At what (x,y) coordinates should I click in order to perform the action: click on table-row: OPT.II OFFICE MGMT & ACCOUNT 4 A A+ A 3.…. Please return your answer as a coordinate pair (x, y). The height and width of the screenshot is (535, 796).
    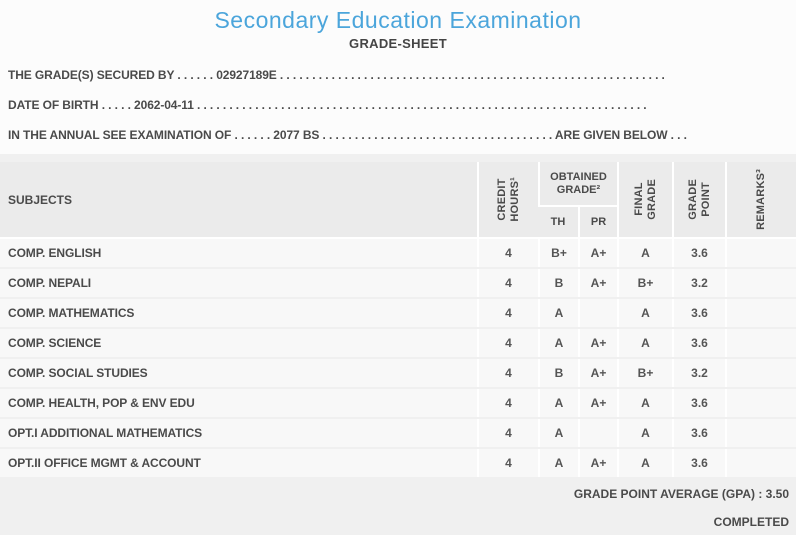
    Looking at the image, I should click on (398, 463).